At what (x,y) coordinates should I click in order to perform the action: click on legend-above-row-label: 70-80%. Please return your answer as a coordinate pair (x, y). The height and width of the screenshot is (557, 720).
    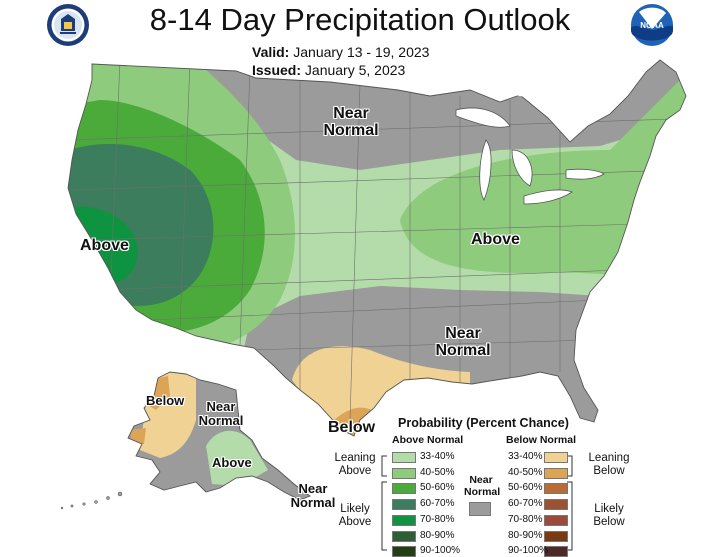
    Looking at the image, I should click on (437, 519).